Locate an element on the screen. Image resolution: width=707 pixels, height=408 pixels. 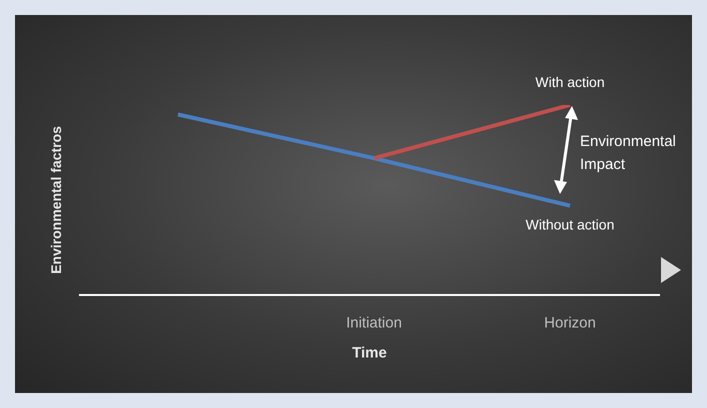
series-label: With action is located at coordinates (570, 82).